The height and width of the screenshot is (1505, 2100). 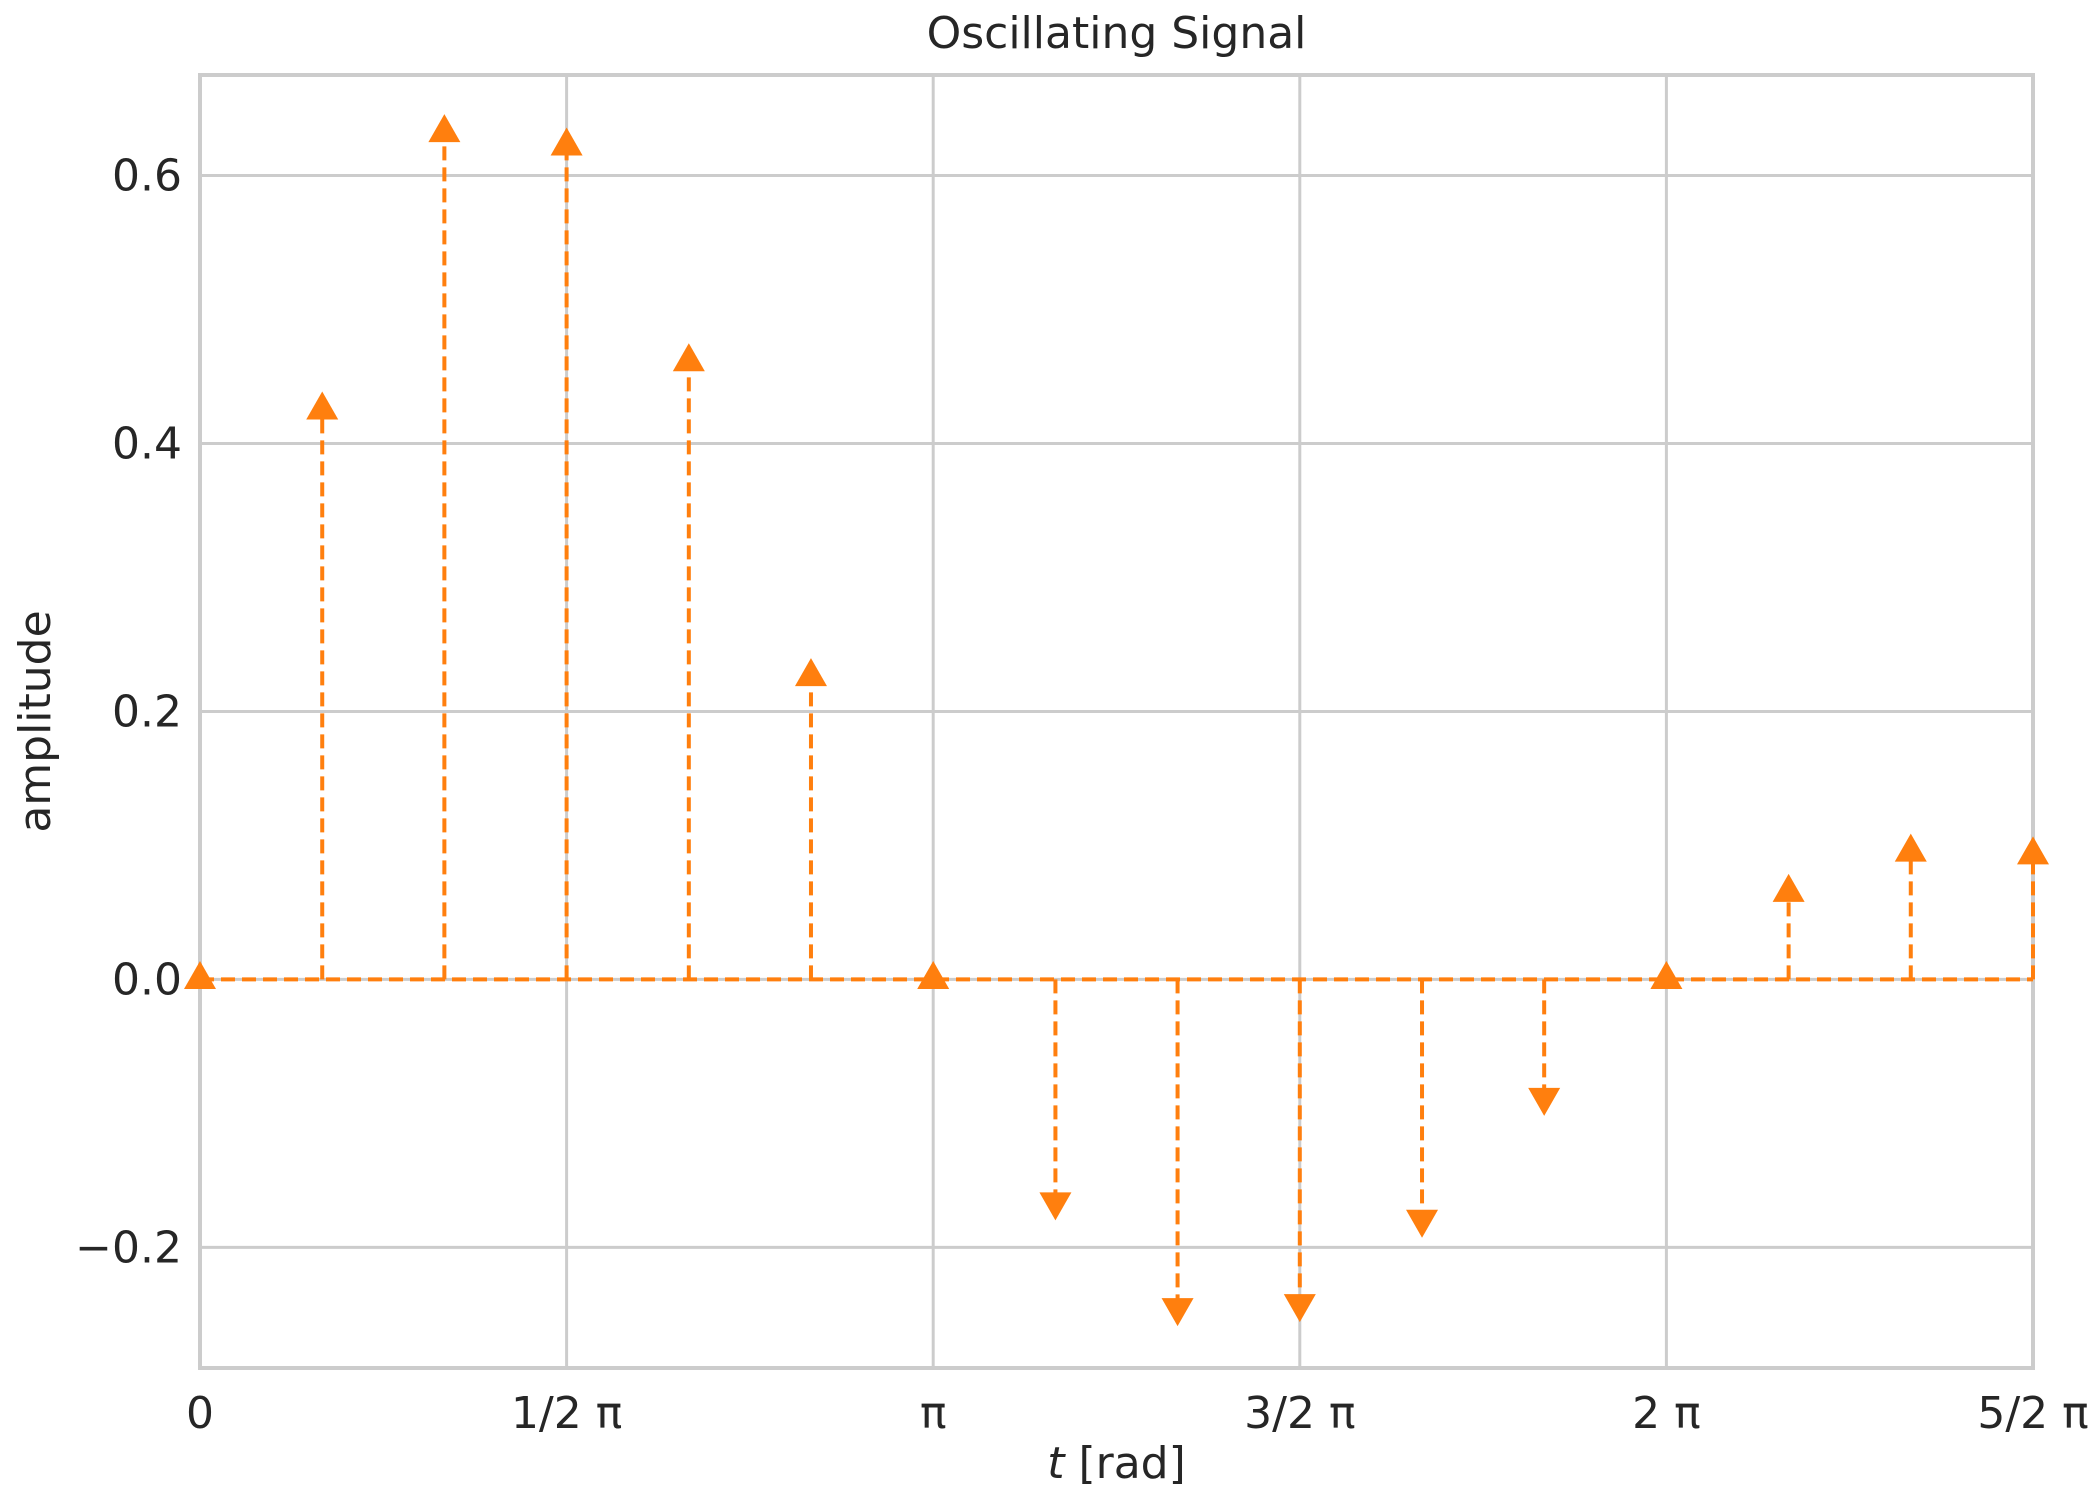 What do you see at coordinates (147, 443) in the screenshot?
I see `y-tick-label: 0.4` at bounding box center [147, 443].